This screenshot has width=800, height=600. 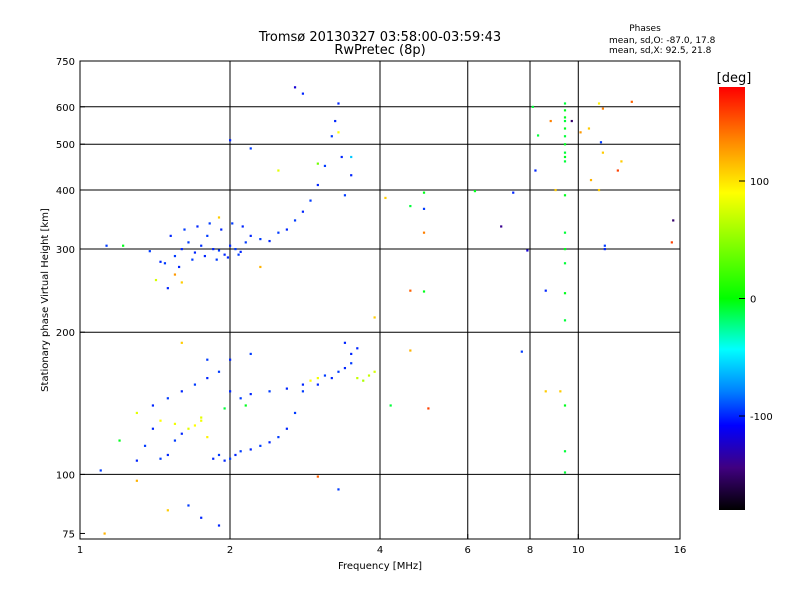 I want to click on y-tick-label: 75, so click(x=68, y=534).